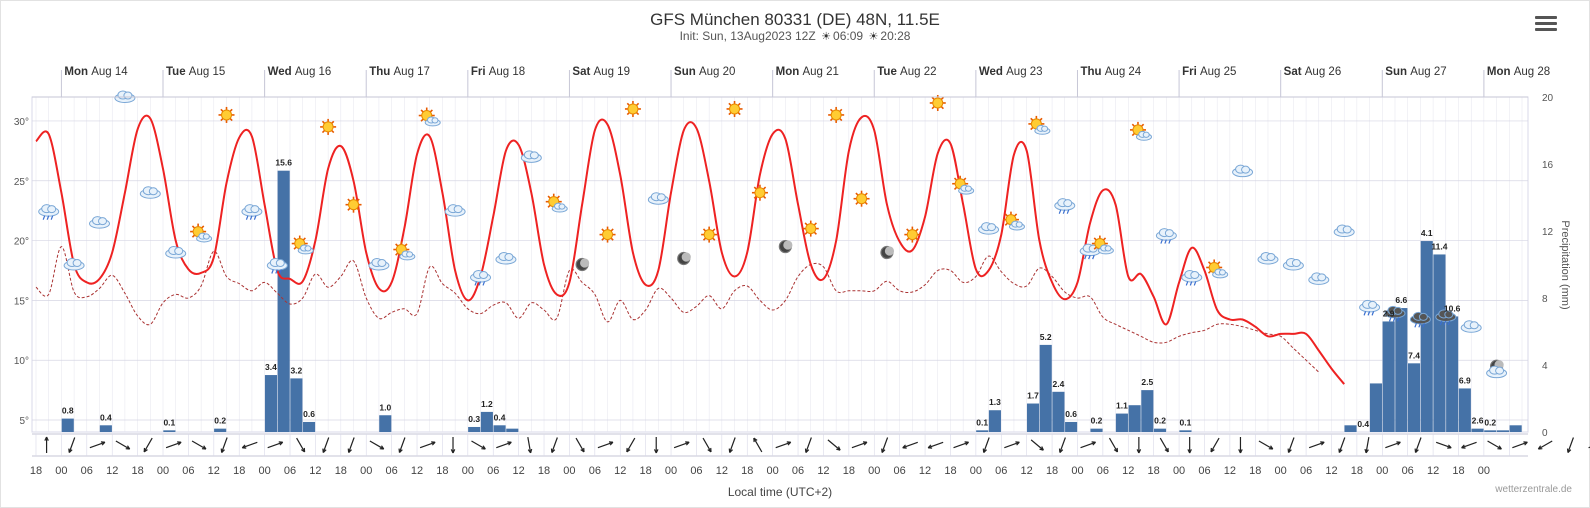  I want to click on precip-value-label: 7.4, so click(1414, 355).